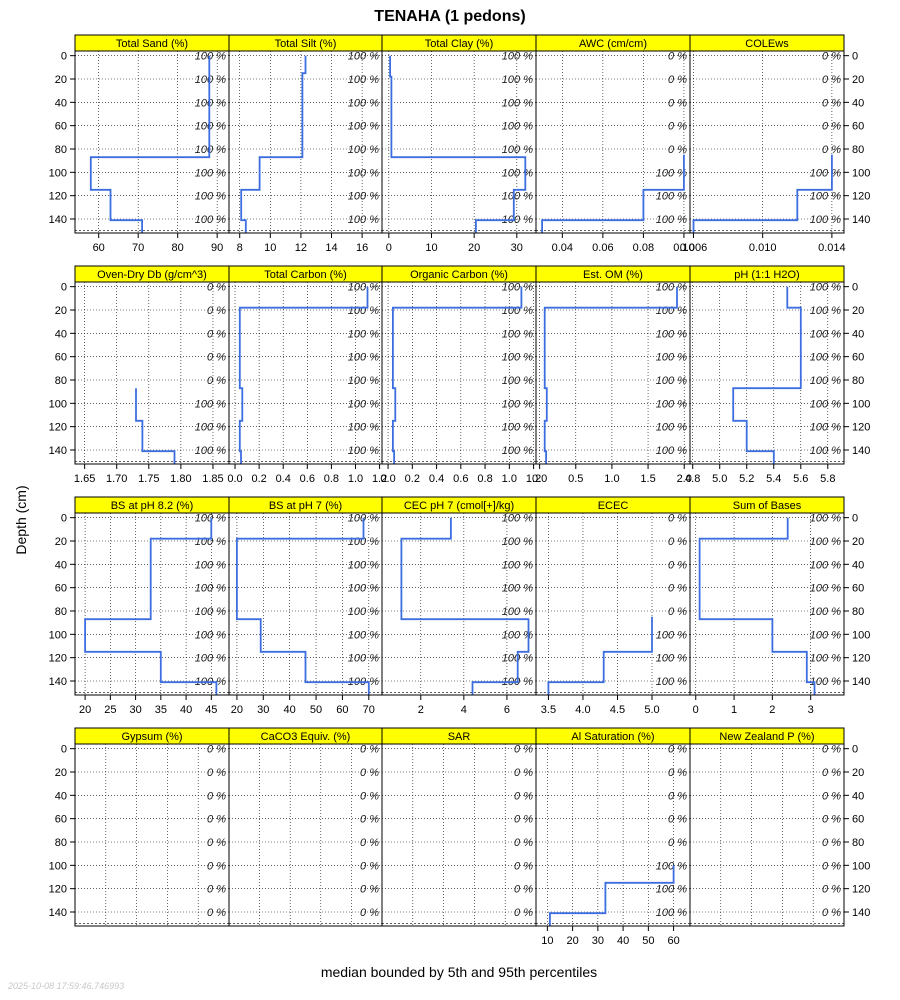 The image size is (900, 1000). What do you see at coordinates (135, 710) in the screenshot?
I see `x-tick-label: 30` at bounding box center [135, 710].